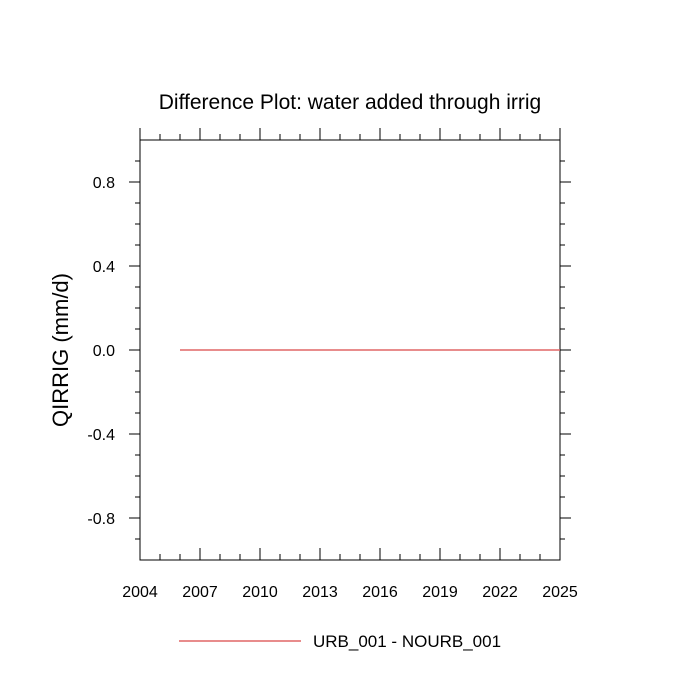 The height and width of the screenshot is (700, 700). What do you see at coordinates (380, 592) in the screenshot?
I see `x-tick-label: 2016` at bounding box center [380, 592].